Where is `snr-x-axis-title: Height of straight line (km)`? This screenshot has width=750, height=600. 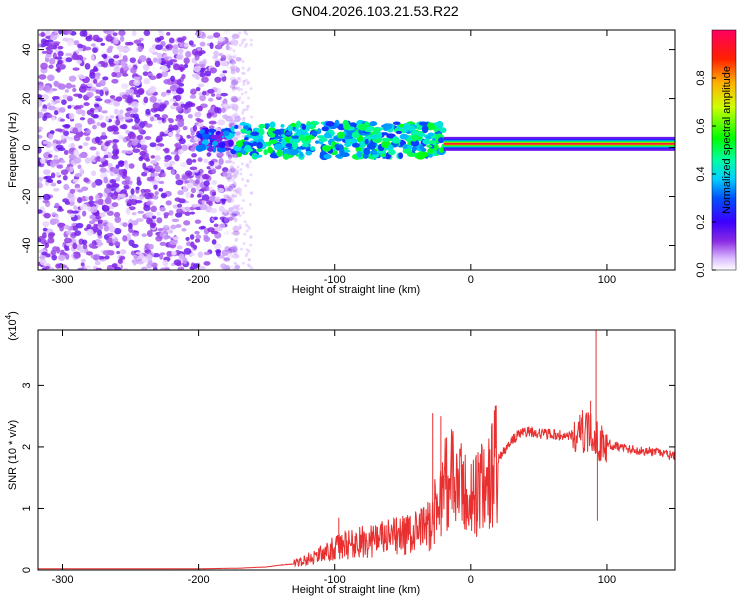 snr-x-axis-title: Height of straight line (km) is located at coordinates (356, 590).